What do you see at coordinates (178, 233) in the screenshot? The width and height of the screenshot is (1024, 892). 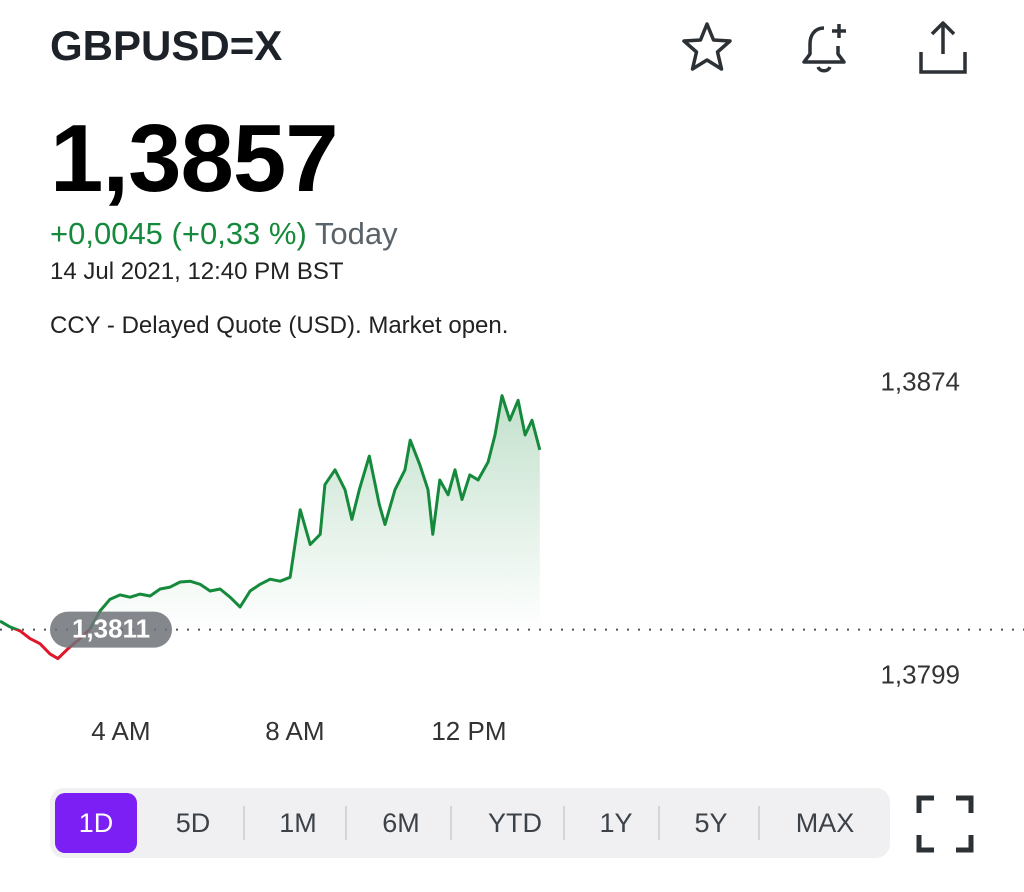 I see `change: +0,0045 (+0,33 %)` at bounding box center [178, 233].